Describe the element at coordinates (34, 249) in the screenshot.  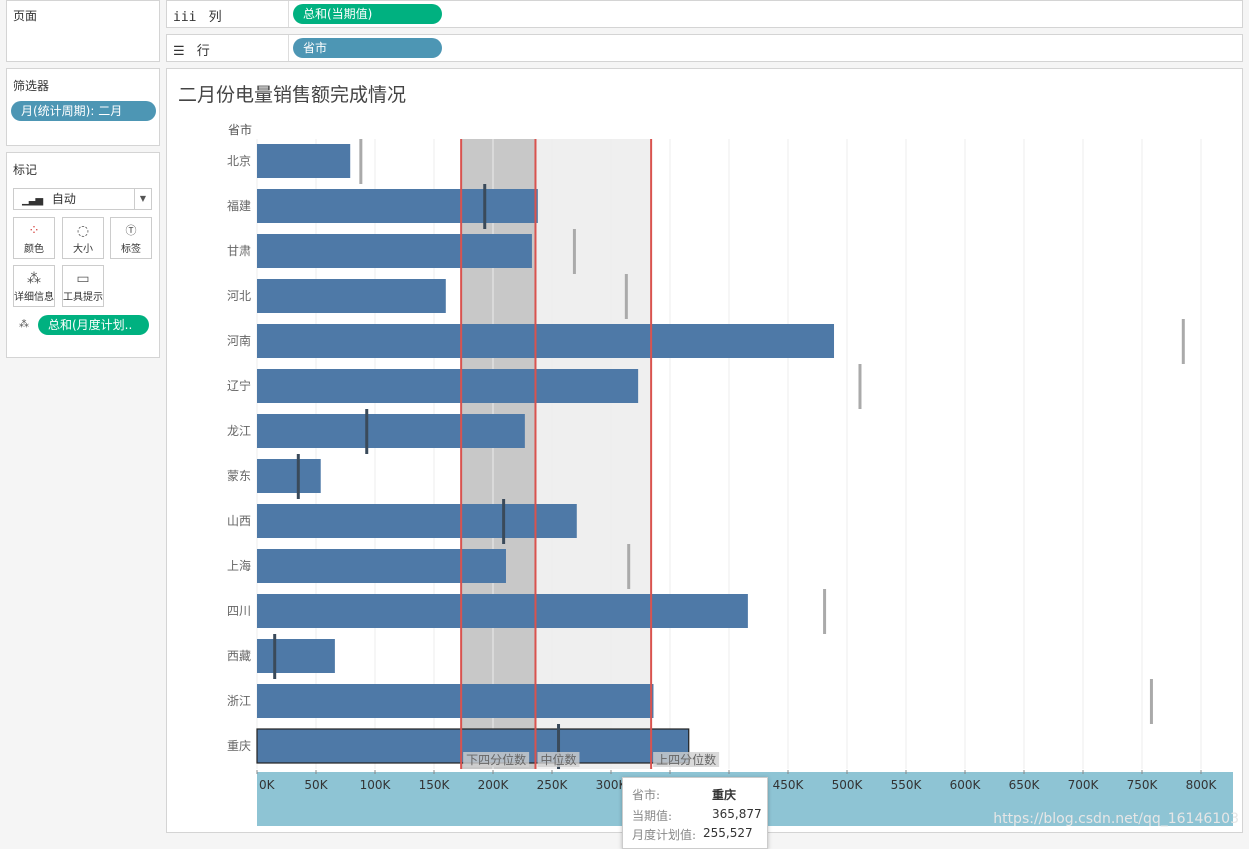
I see `color-button-label: 颜色` at that location.